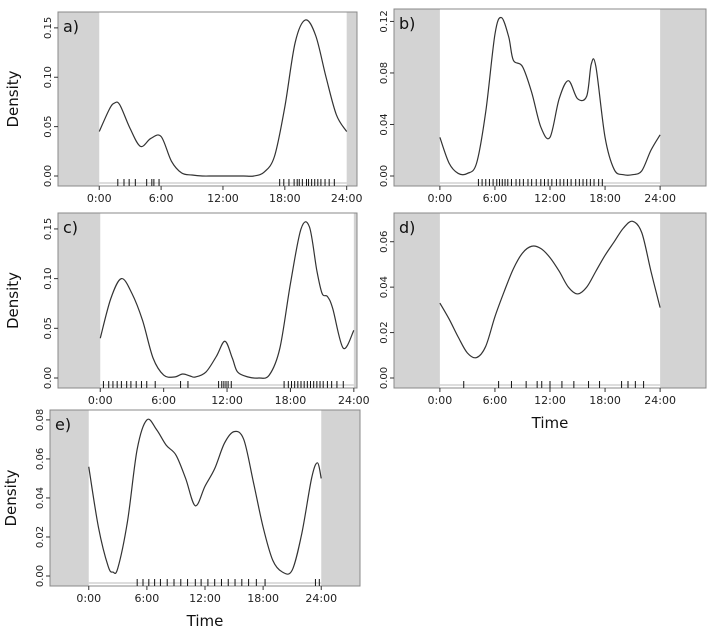 The image size is (714, 637). I want to click on panel-e-x-tick-label-1: 0:00, so click(88, 598).